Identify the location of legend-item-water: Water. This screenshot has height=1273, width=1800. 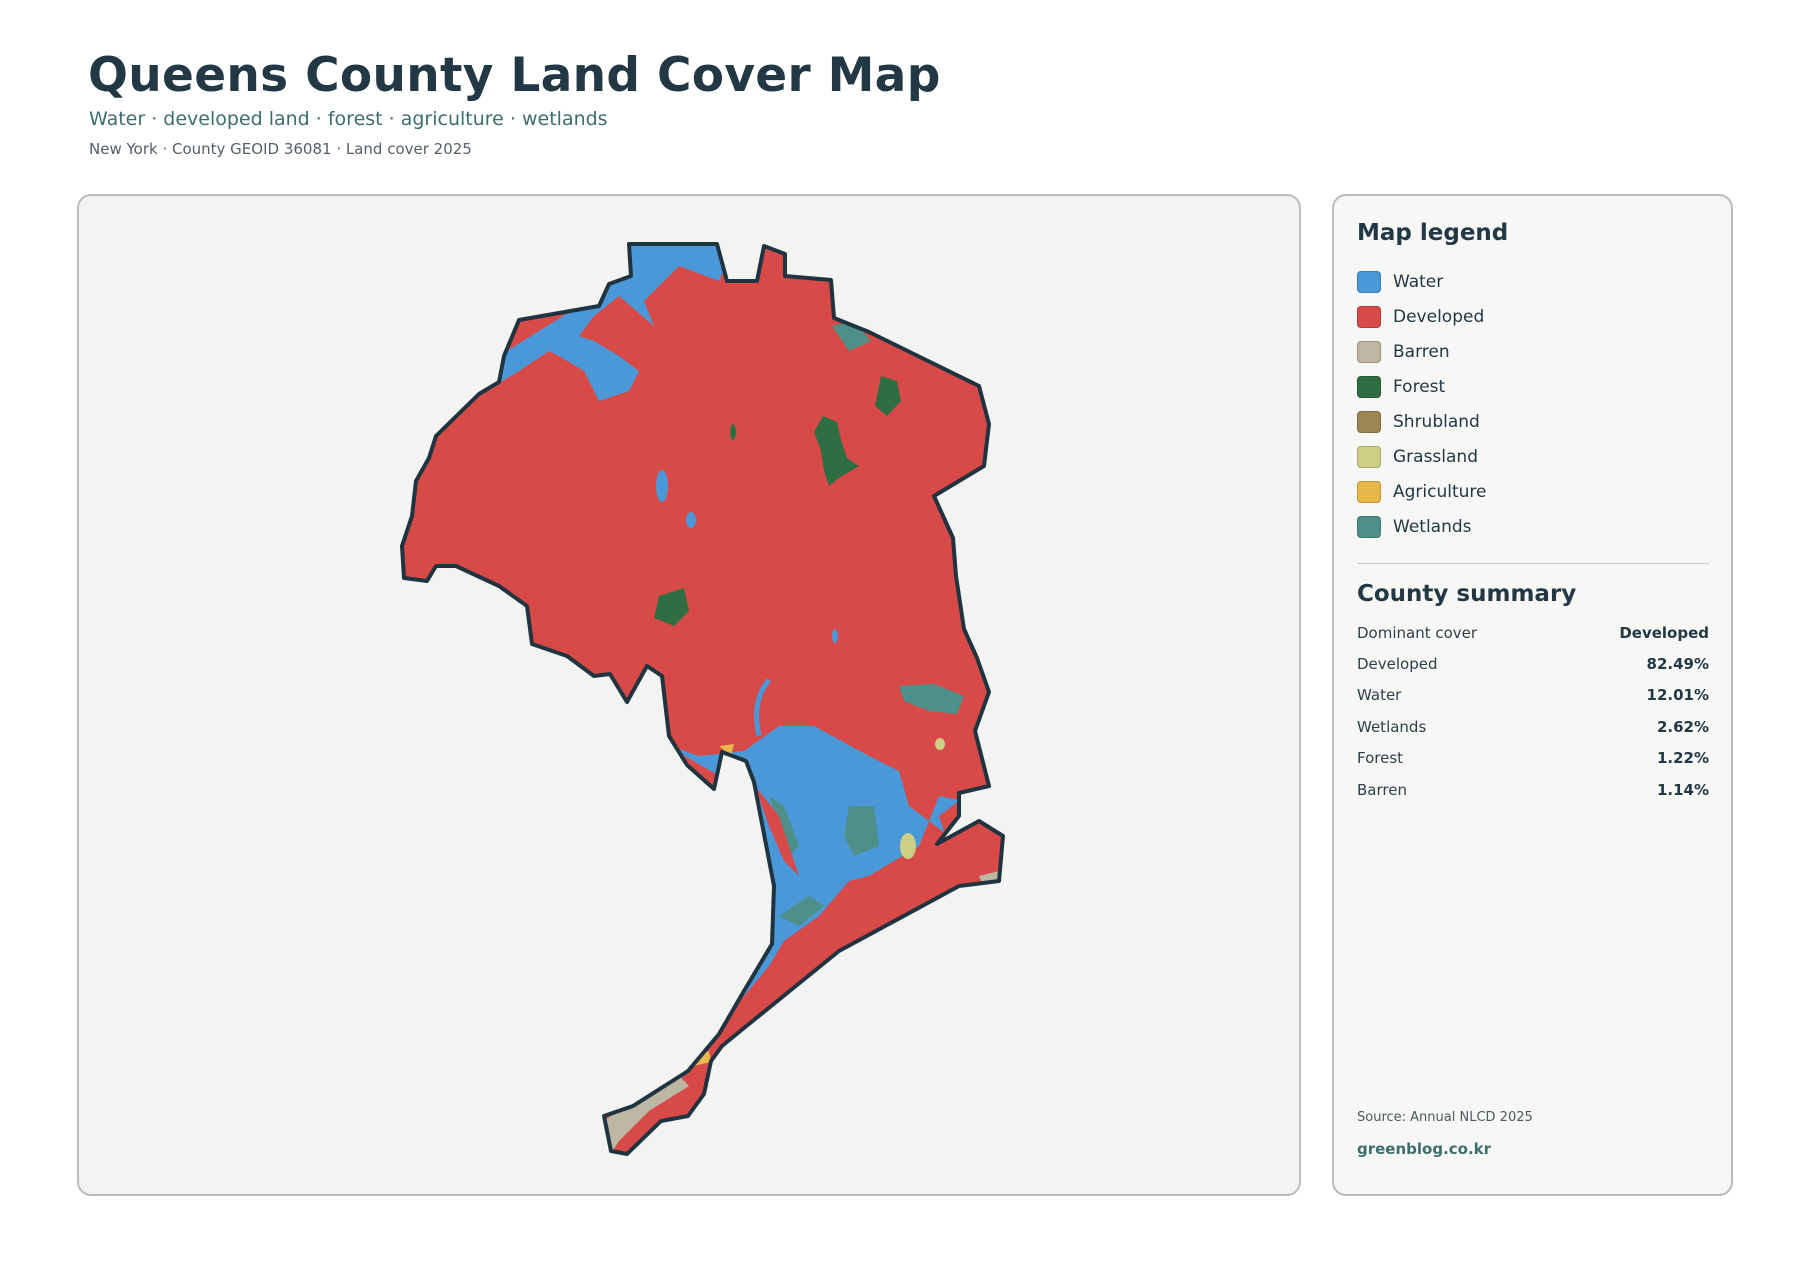
(1422, 281).